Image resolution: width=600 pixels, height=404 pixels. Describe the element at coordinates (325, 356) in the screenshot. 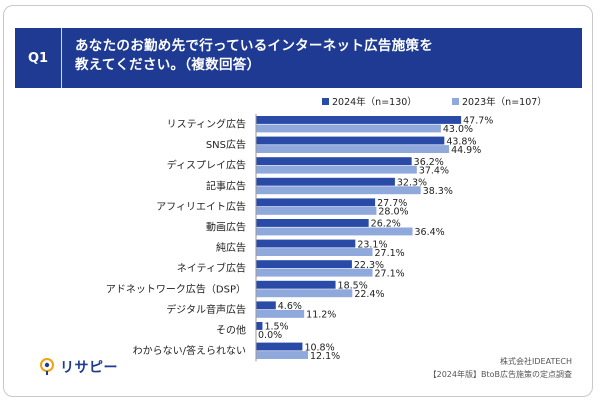

I see `data-label: 12.1%` at that location.